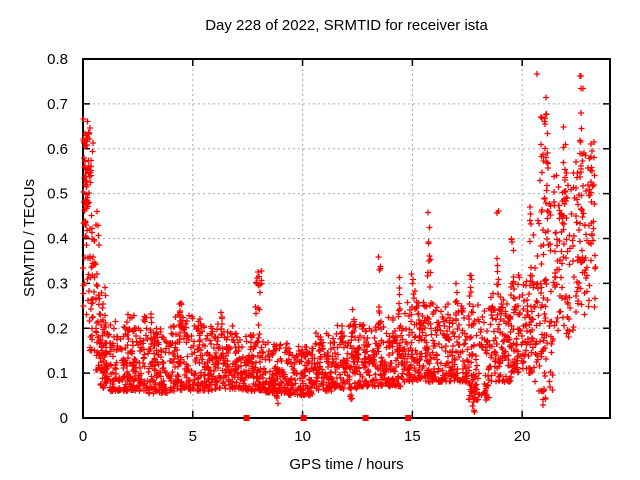 This screenshot has height=480, width=640. What do you see at coordinates (57, 194) in the screenshot?
I see `y-tick-label: 0.5` at bounding box center [57, 194].